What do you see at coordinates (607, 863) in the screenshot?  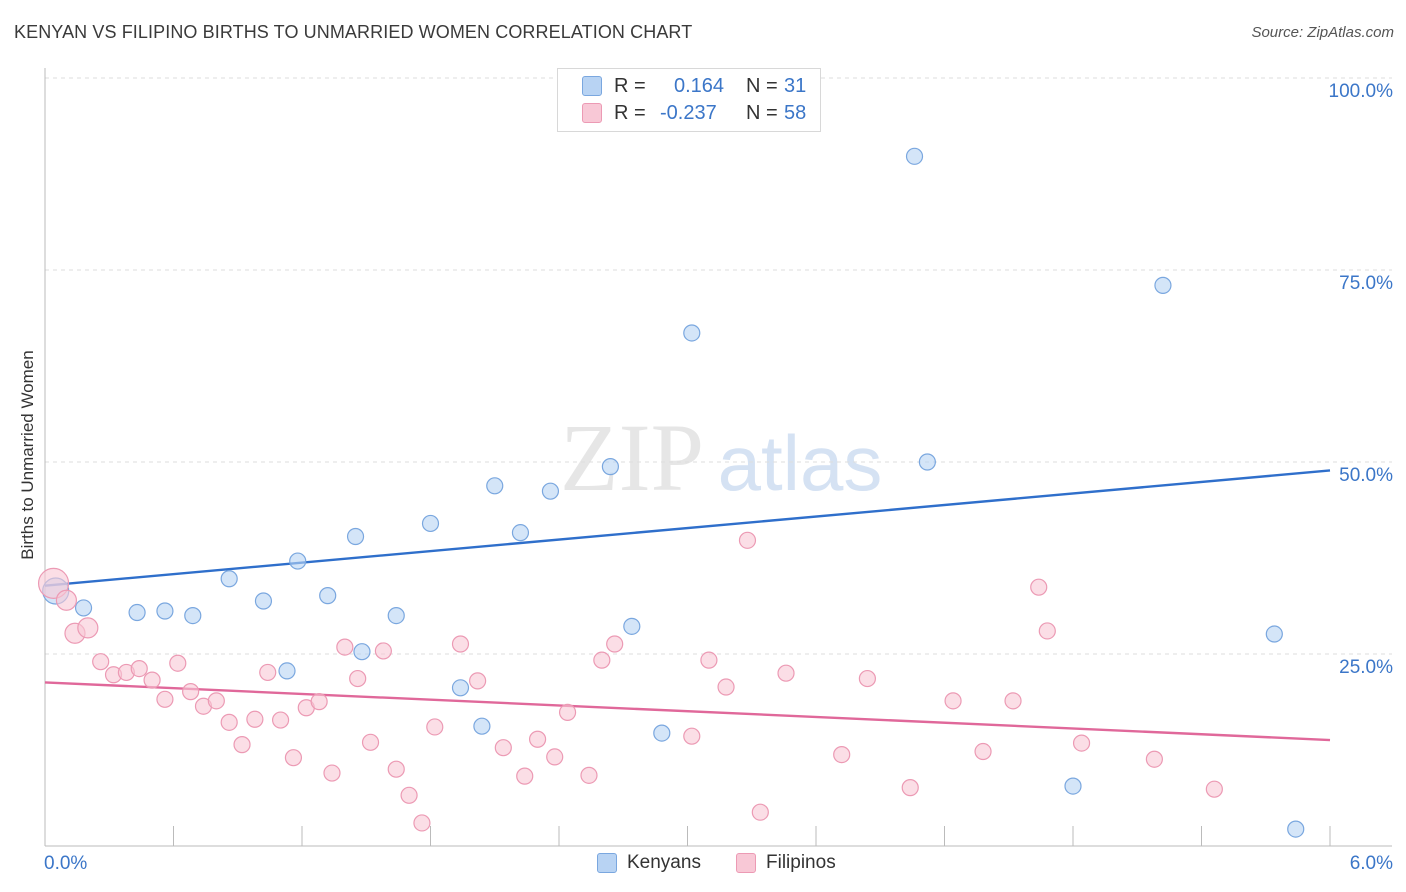 I see `kenyan-legend-swatch` at bounding box center [607, 863].